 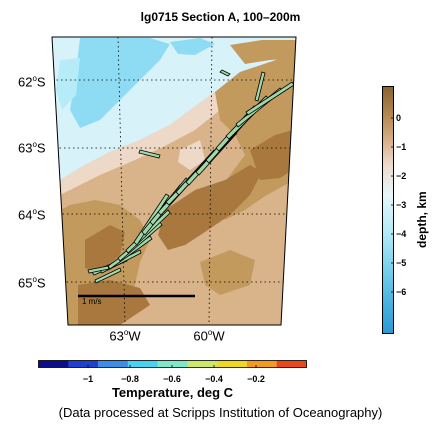 What do you see at coordinates (191, 155) in the screenshot?
I see `pale-patch` at bounding box center [191, 155].